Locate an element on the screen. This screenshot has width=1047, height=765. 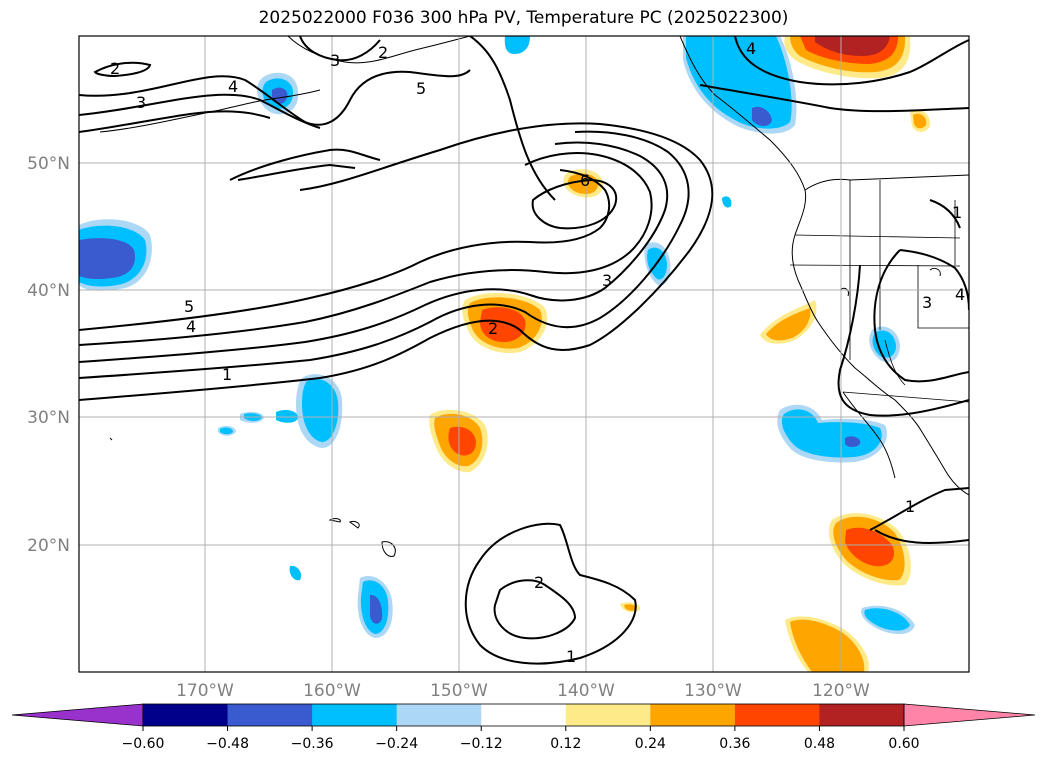
colorbar-tick-label: −0.60 is located at coordinates (143, 744).